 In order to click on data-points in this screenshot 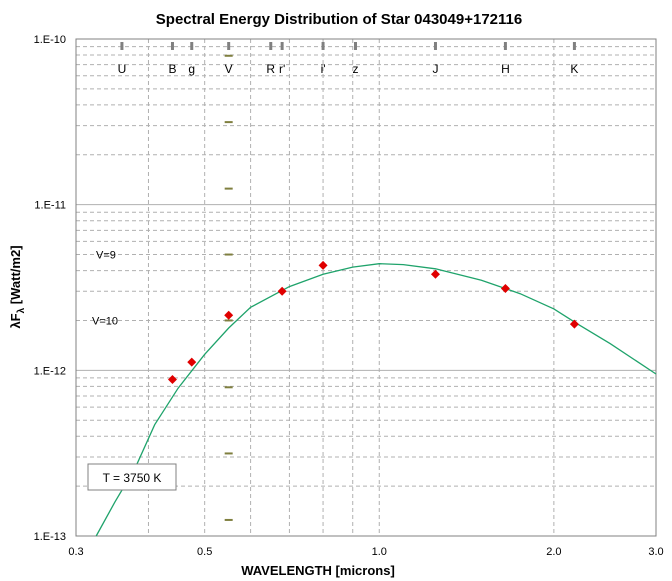, I will do `click(373, 322)`.